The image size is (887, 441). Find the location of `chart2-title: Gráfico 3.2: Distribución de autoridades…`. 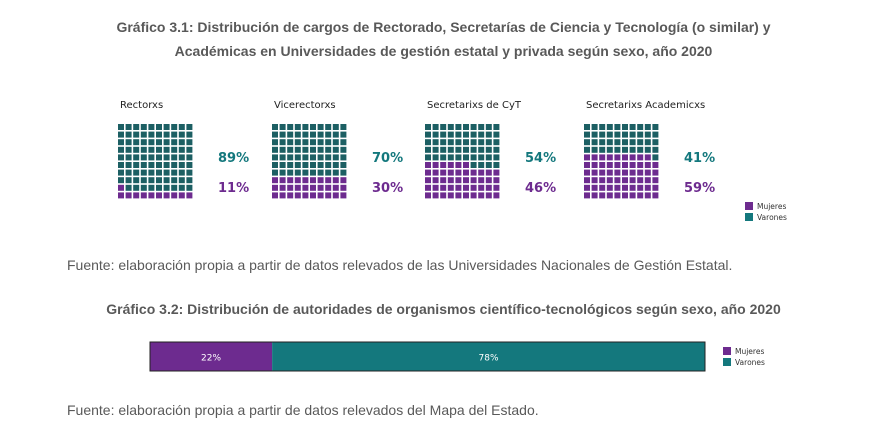

chart2-title: Gráfico 3.2: Distribución de autoridades… is located at coordinates (443, 309).